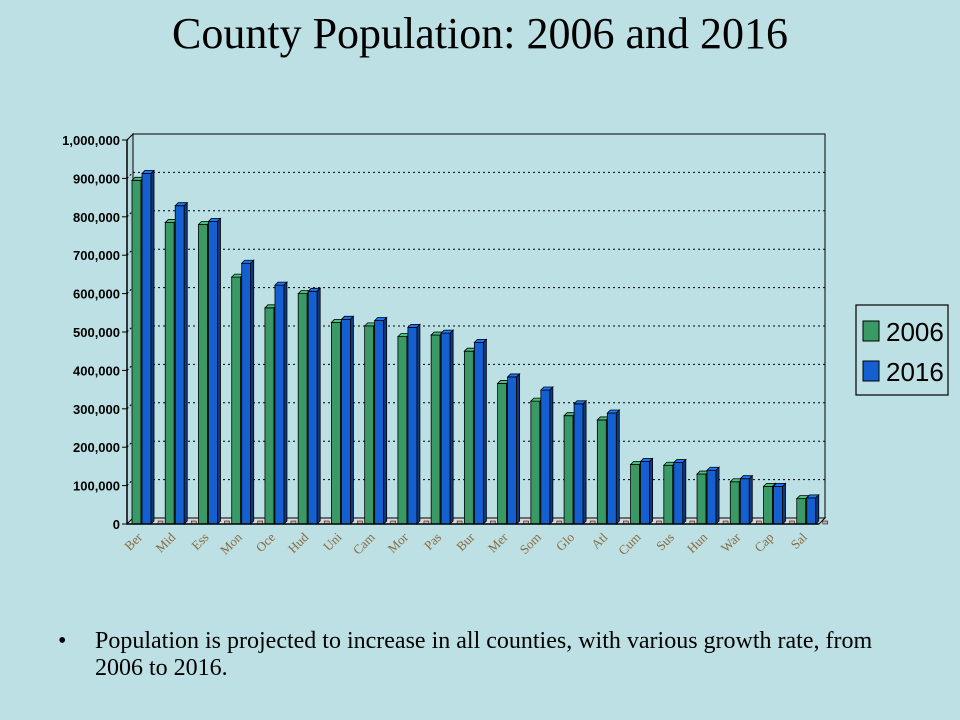 The height and width of the screenshot is (720, 960). I want to click on y-tick-label: 0, so click(116, 524).